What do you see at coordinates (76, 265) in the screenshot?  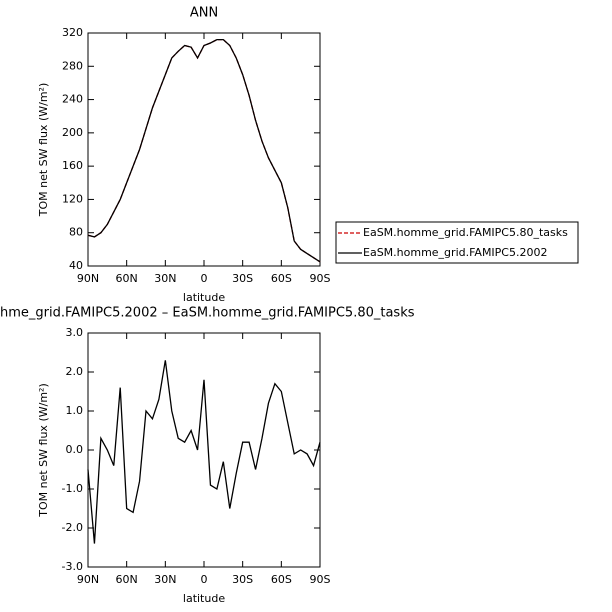 I see `y-tick-label: 40` at bounding box center [76, 265].